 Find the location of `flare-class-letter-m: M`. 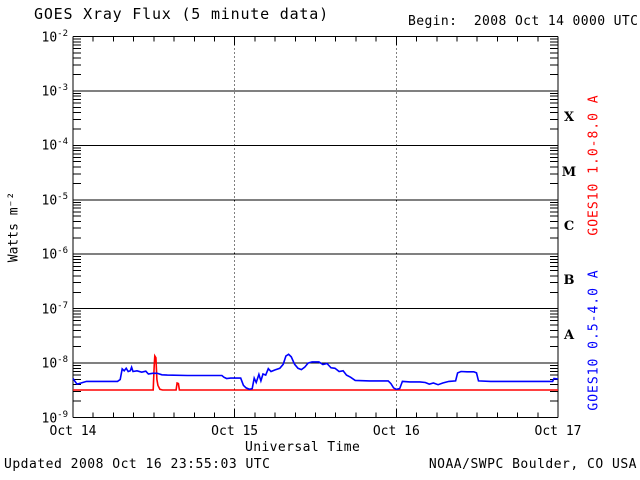

flare-class-letter-m: M is located at coordinates (569, 172).